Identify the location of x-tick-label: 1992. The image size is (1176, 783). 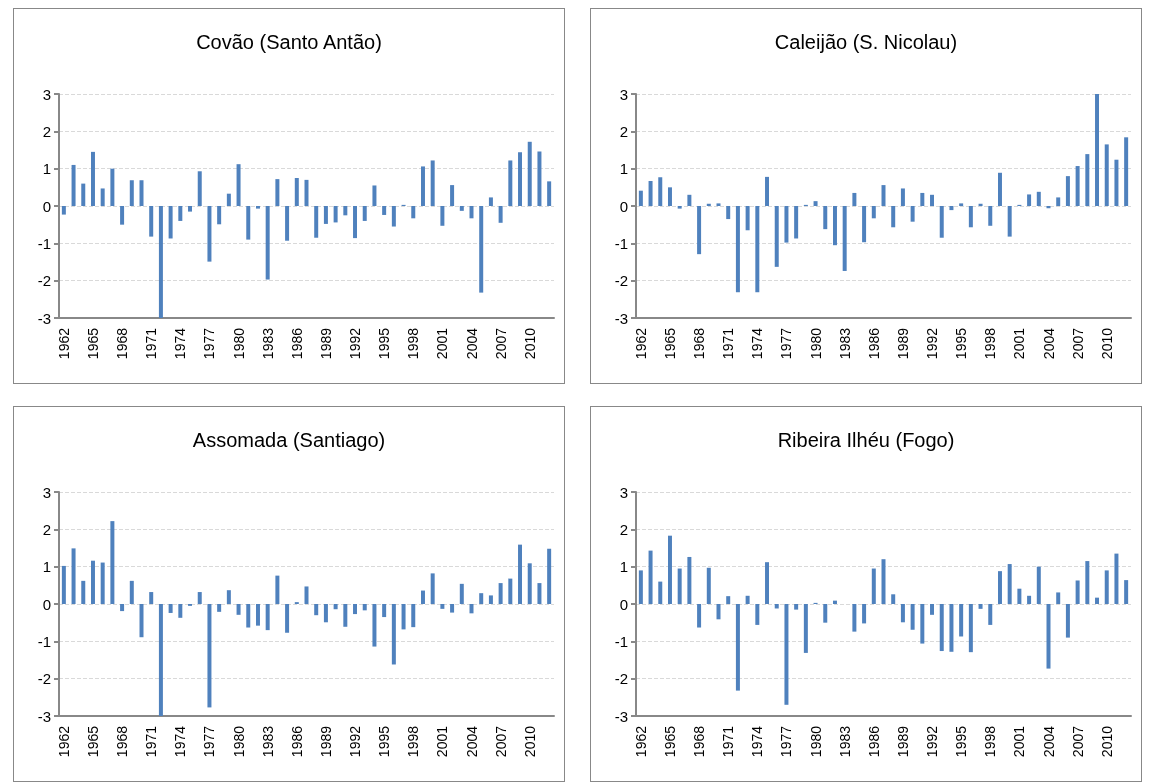
(355, 343).